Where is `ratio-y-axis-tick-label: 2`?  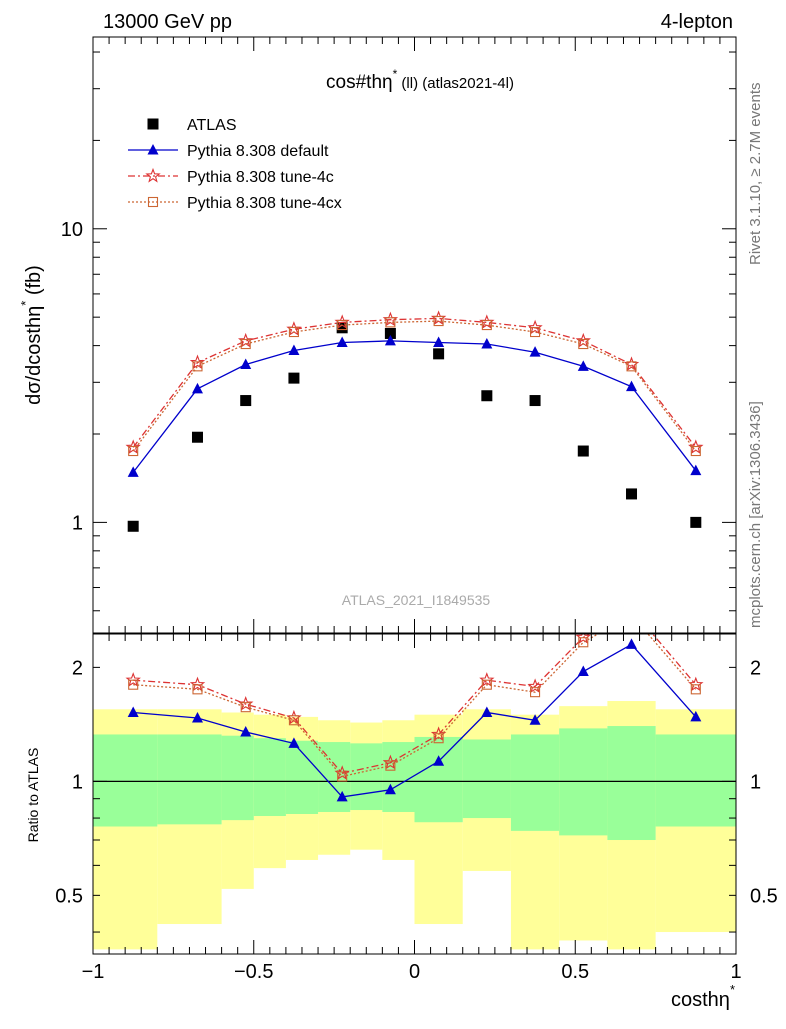
ratio-y-axis-tick-label: 2 is located at coordinates (77, 668).